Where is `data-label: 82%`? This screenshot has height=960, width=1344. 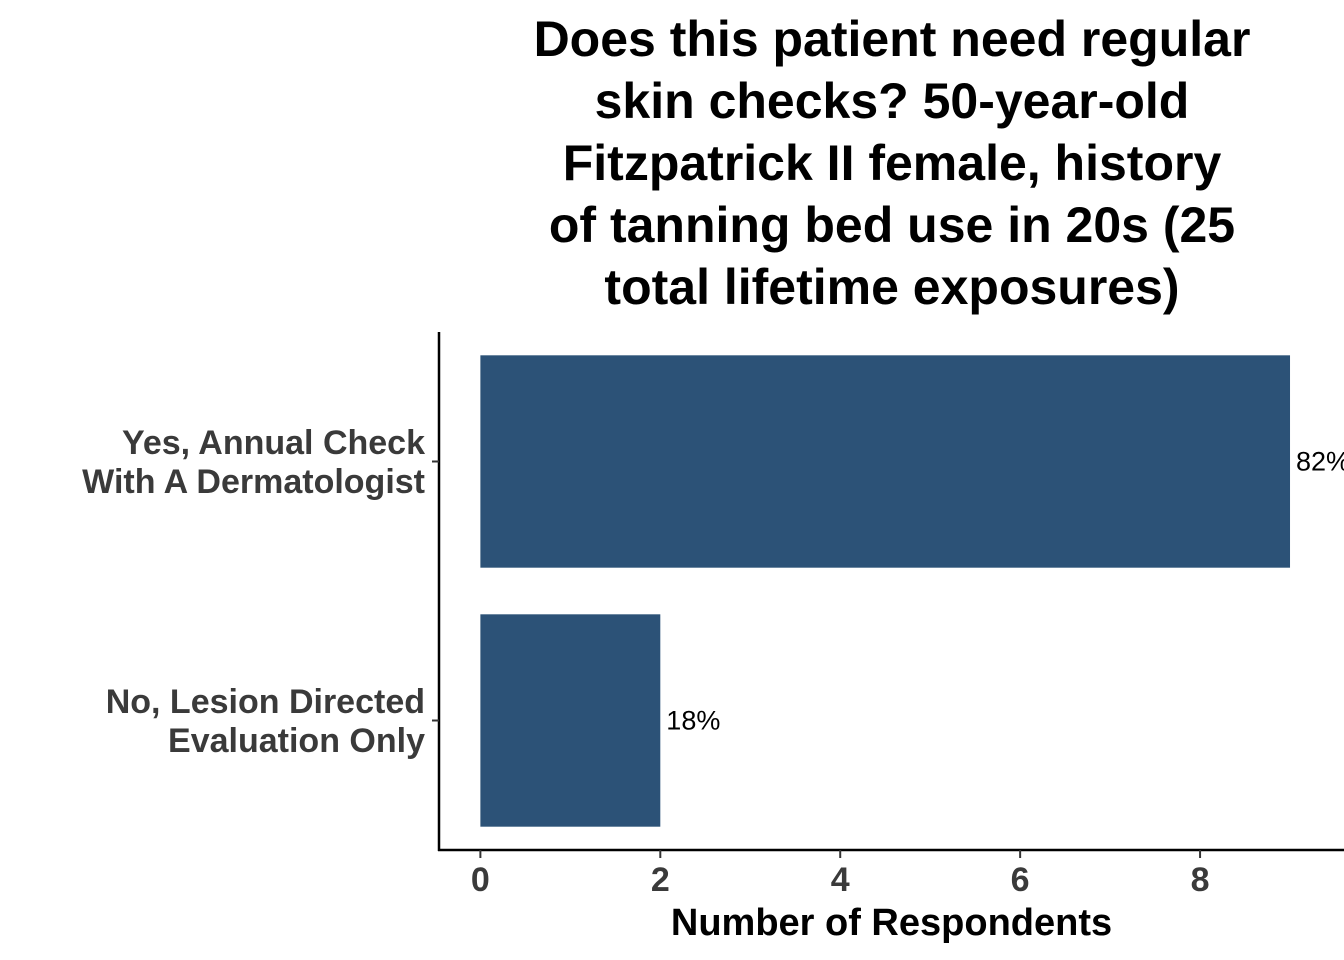
data-label: 82% is located at coordinates (1320, 462).